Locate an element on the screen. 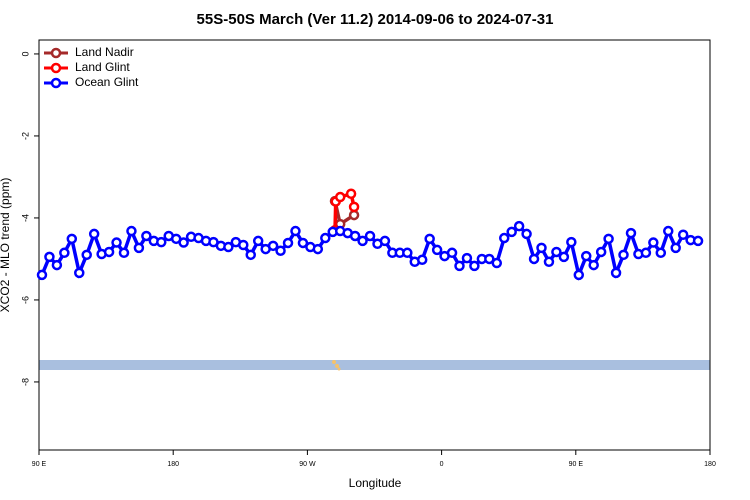  y-tick-label: -6 is located at coordinates (25, 300).